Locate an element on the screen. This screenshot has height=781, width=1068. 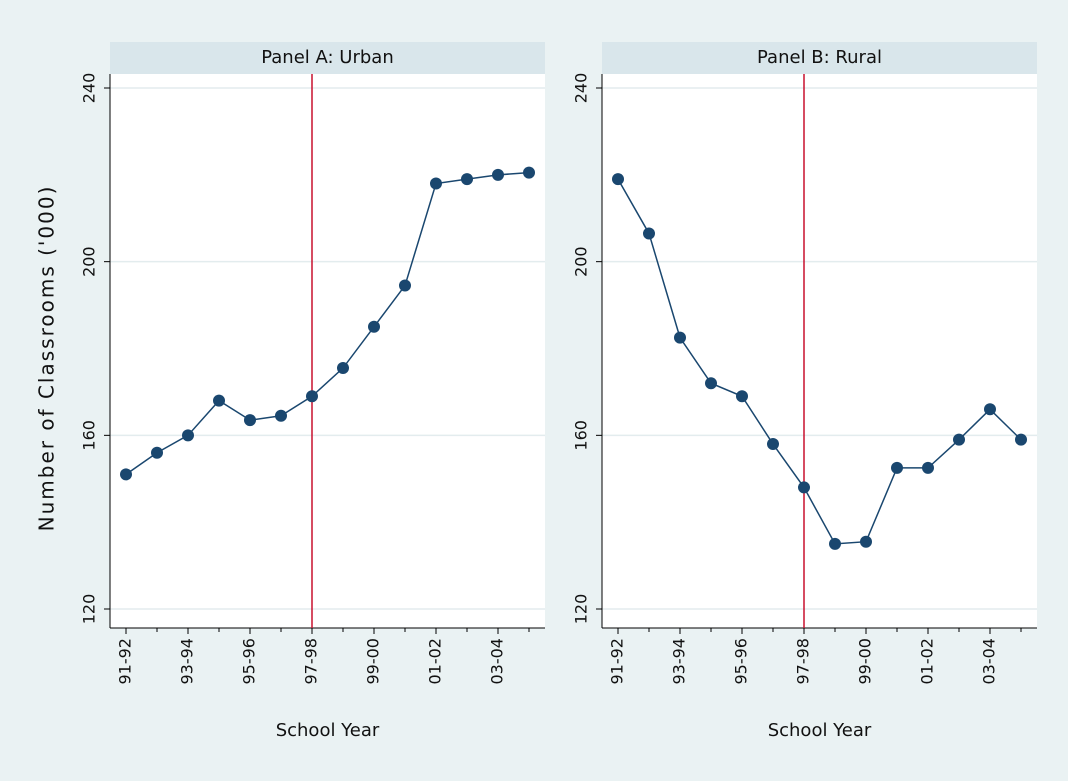
y-axis-title: Number of Classrooms ('000) is located at coordinates (47, 358).